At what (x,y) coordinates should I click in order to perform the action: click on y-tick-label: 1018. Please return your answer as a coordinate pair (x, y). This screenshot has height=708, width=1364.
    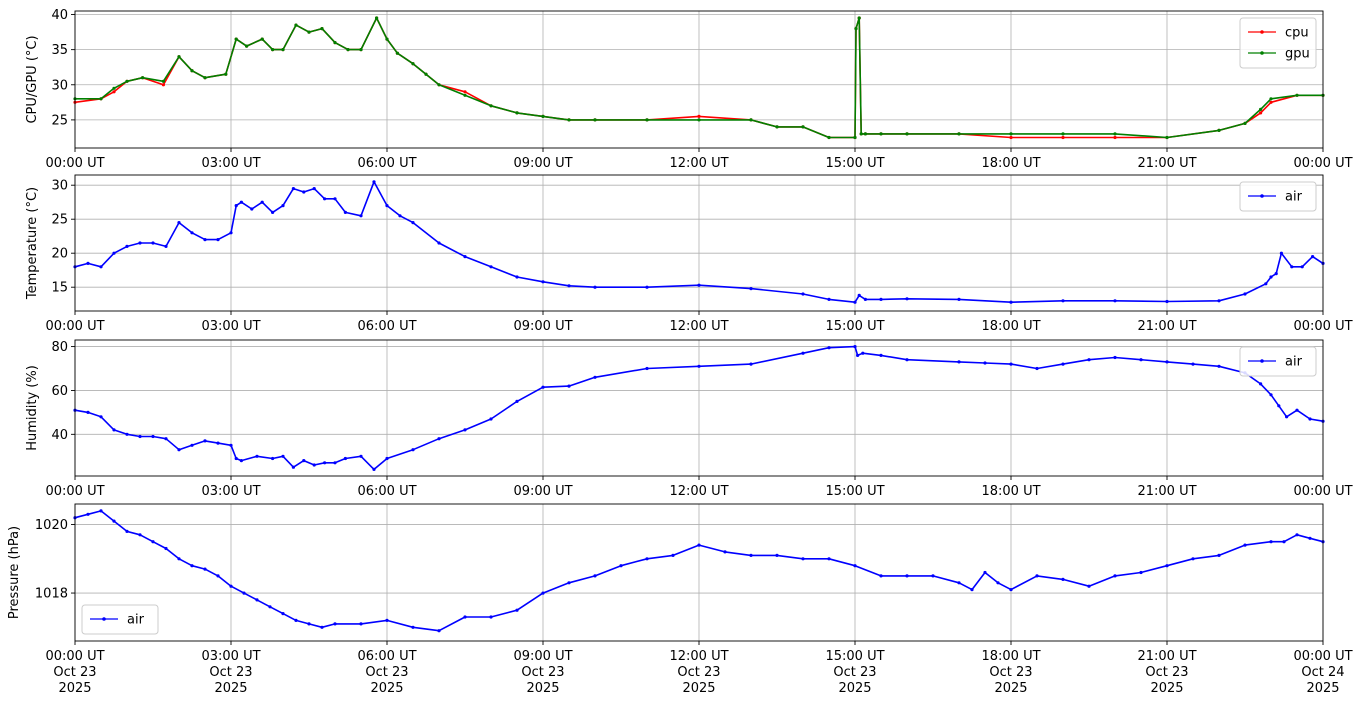
    Looking at the image, I should click on (51, 594).